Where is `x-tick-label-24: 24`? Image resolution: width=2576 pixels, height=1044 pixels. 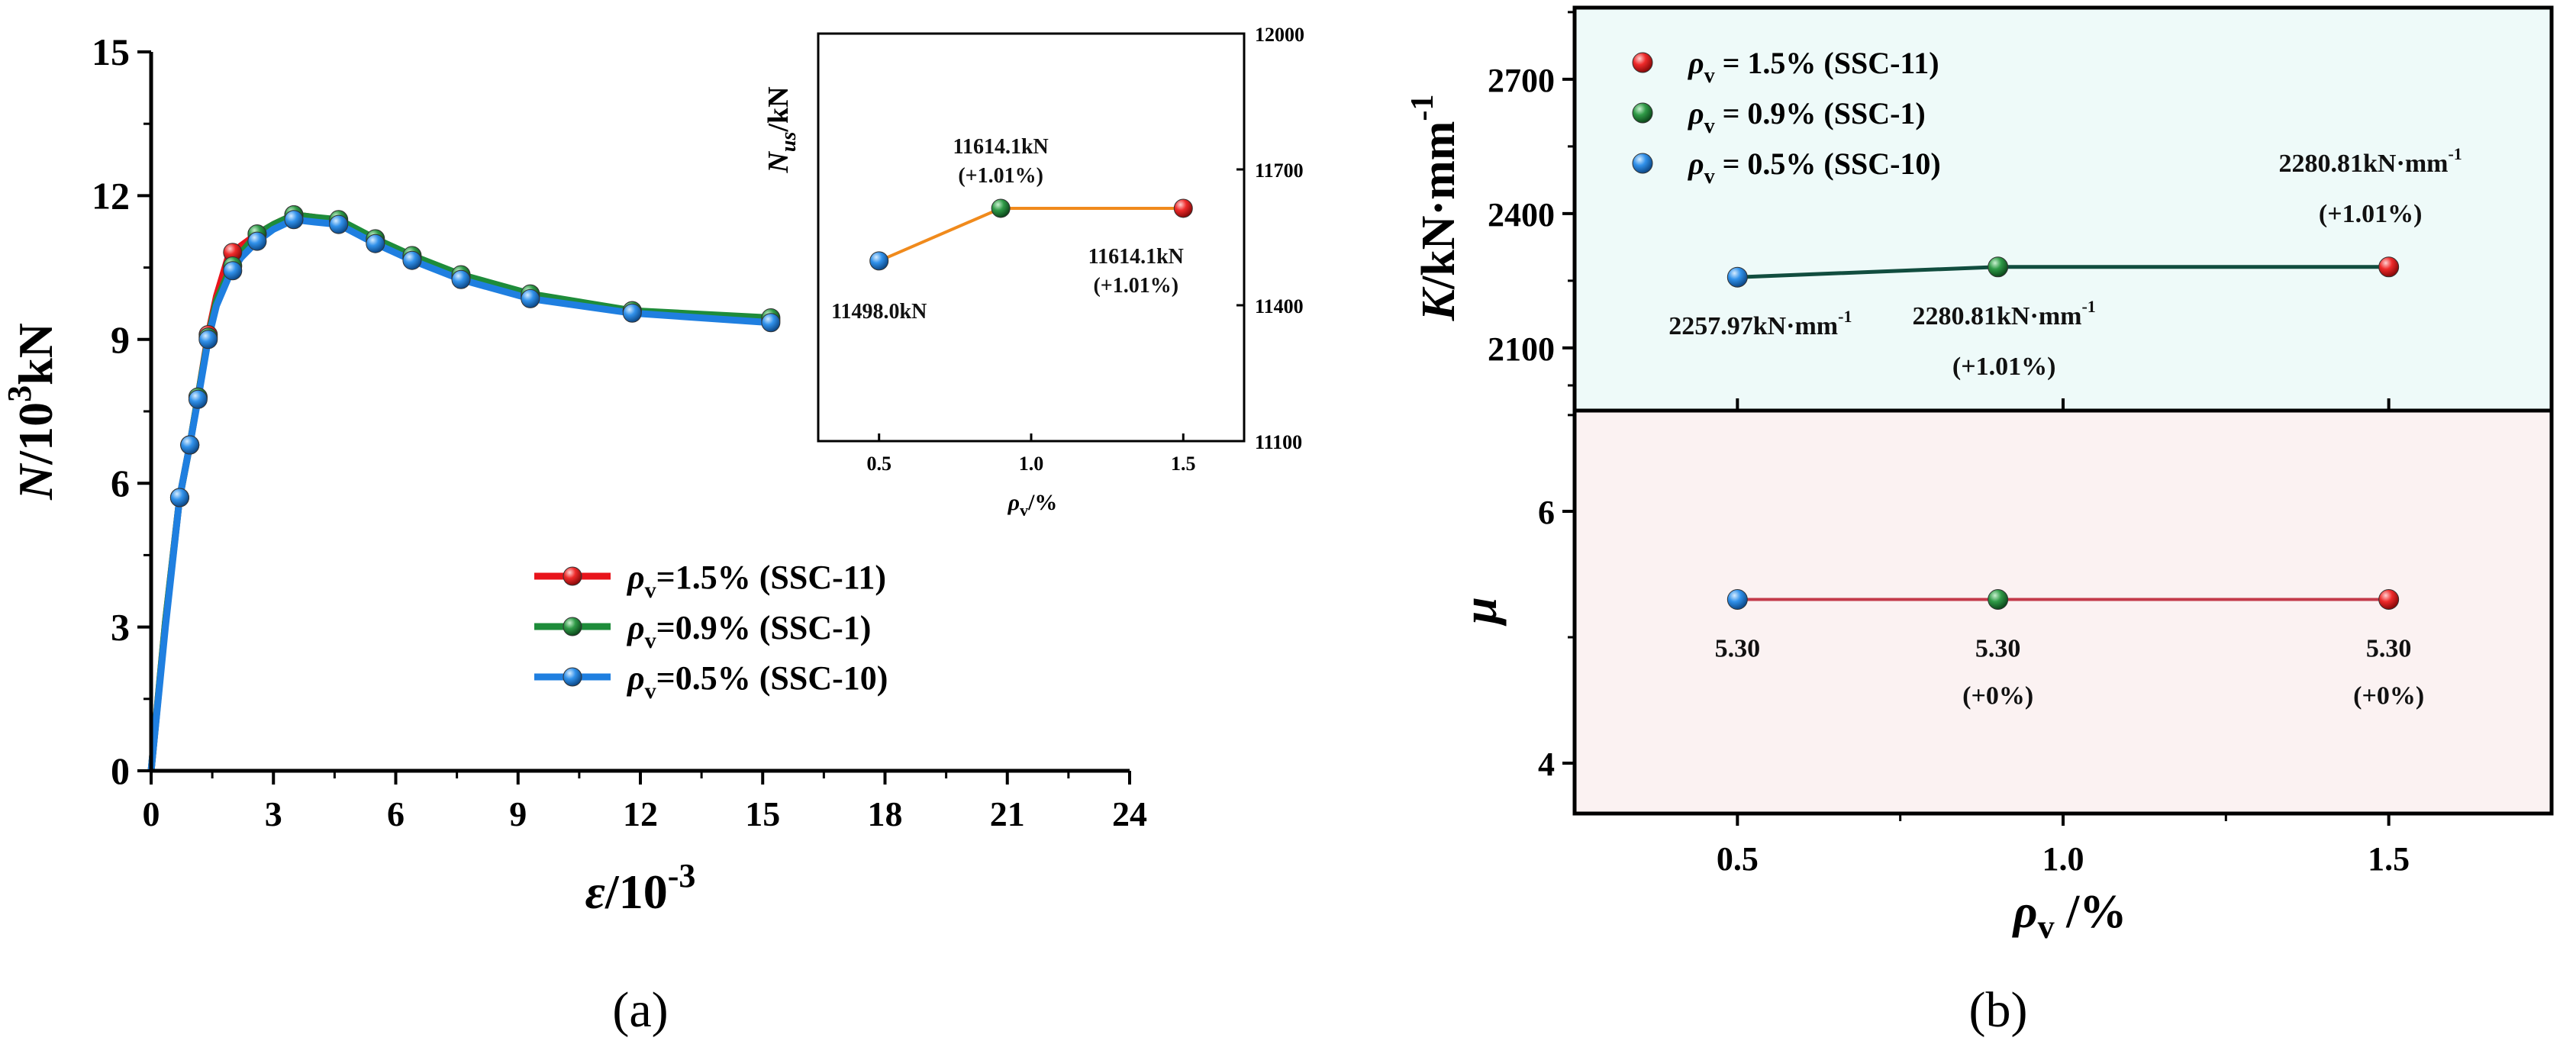
x-tick-label-24: 24 is located at coordinates (1129, 813).